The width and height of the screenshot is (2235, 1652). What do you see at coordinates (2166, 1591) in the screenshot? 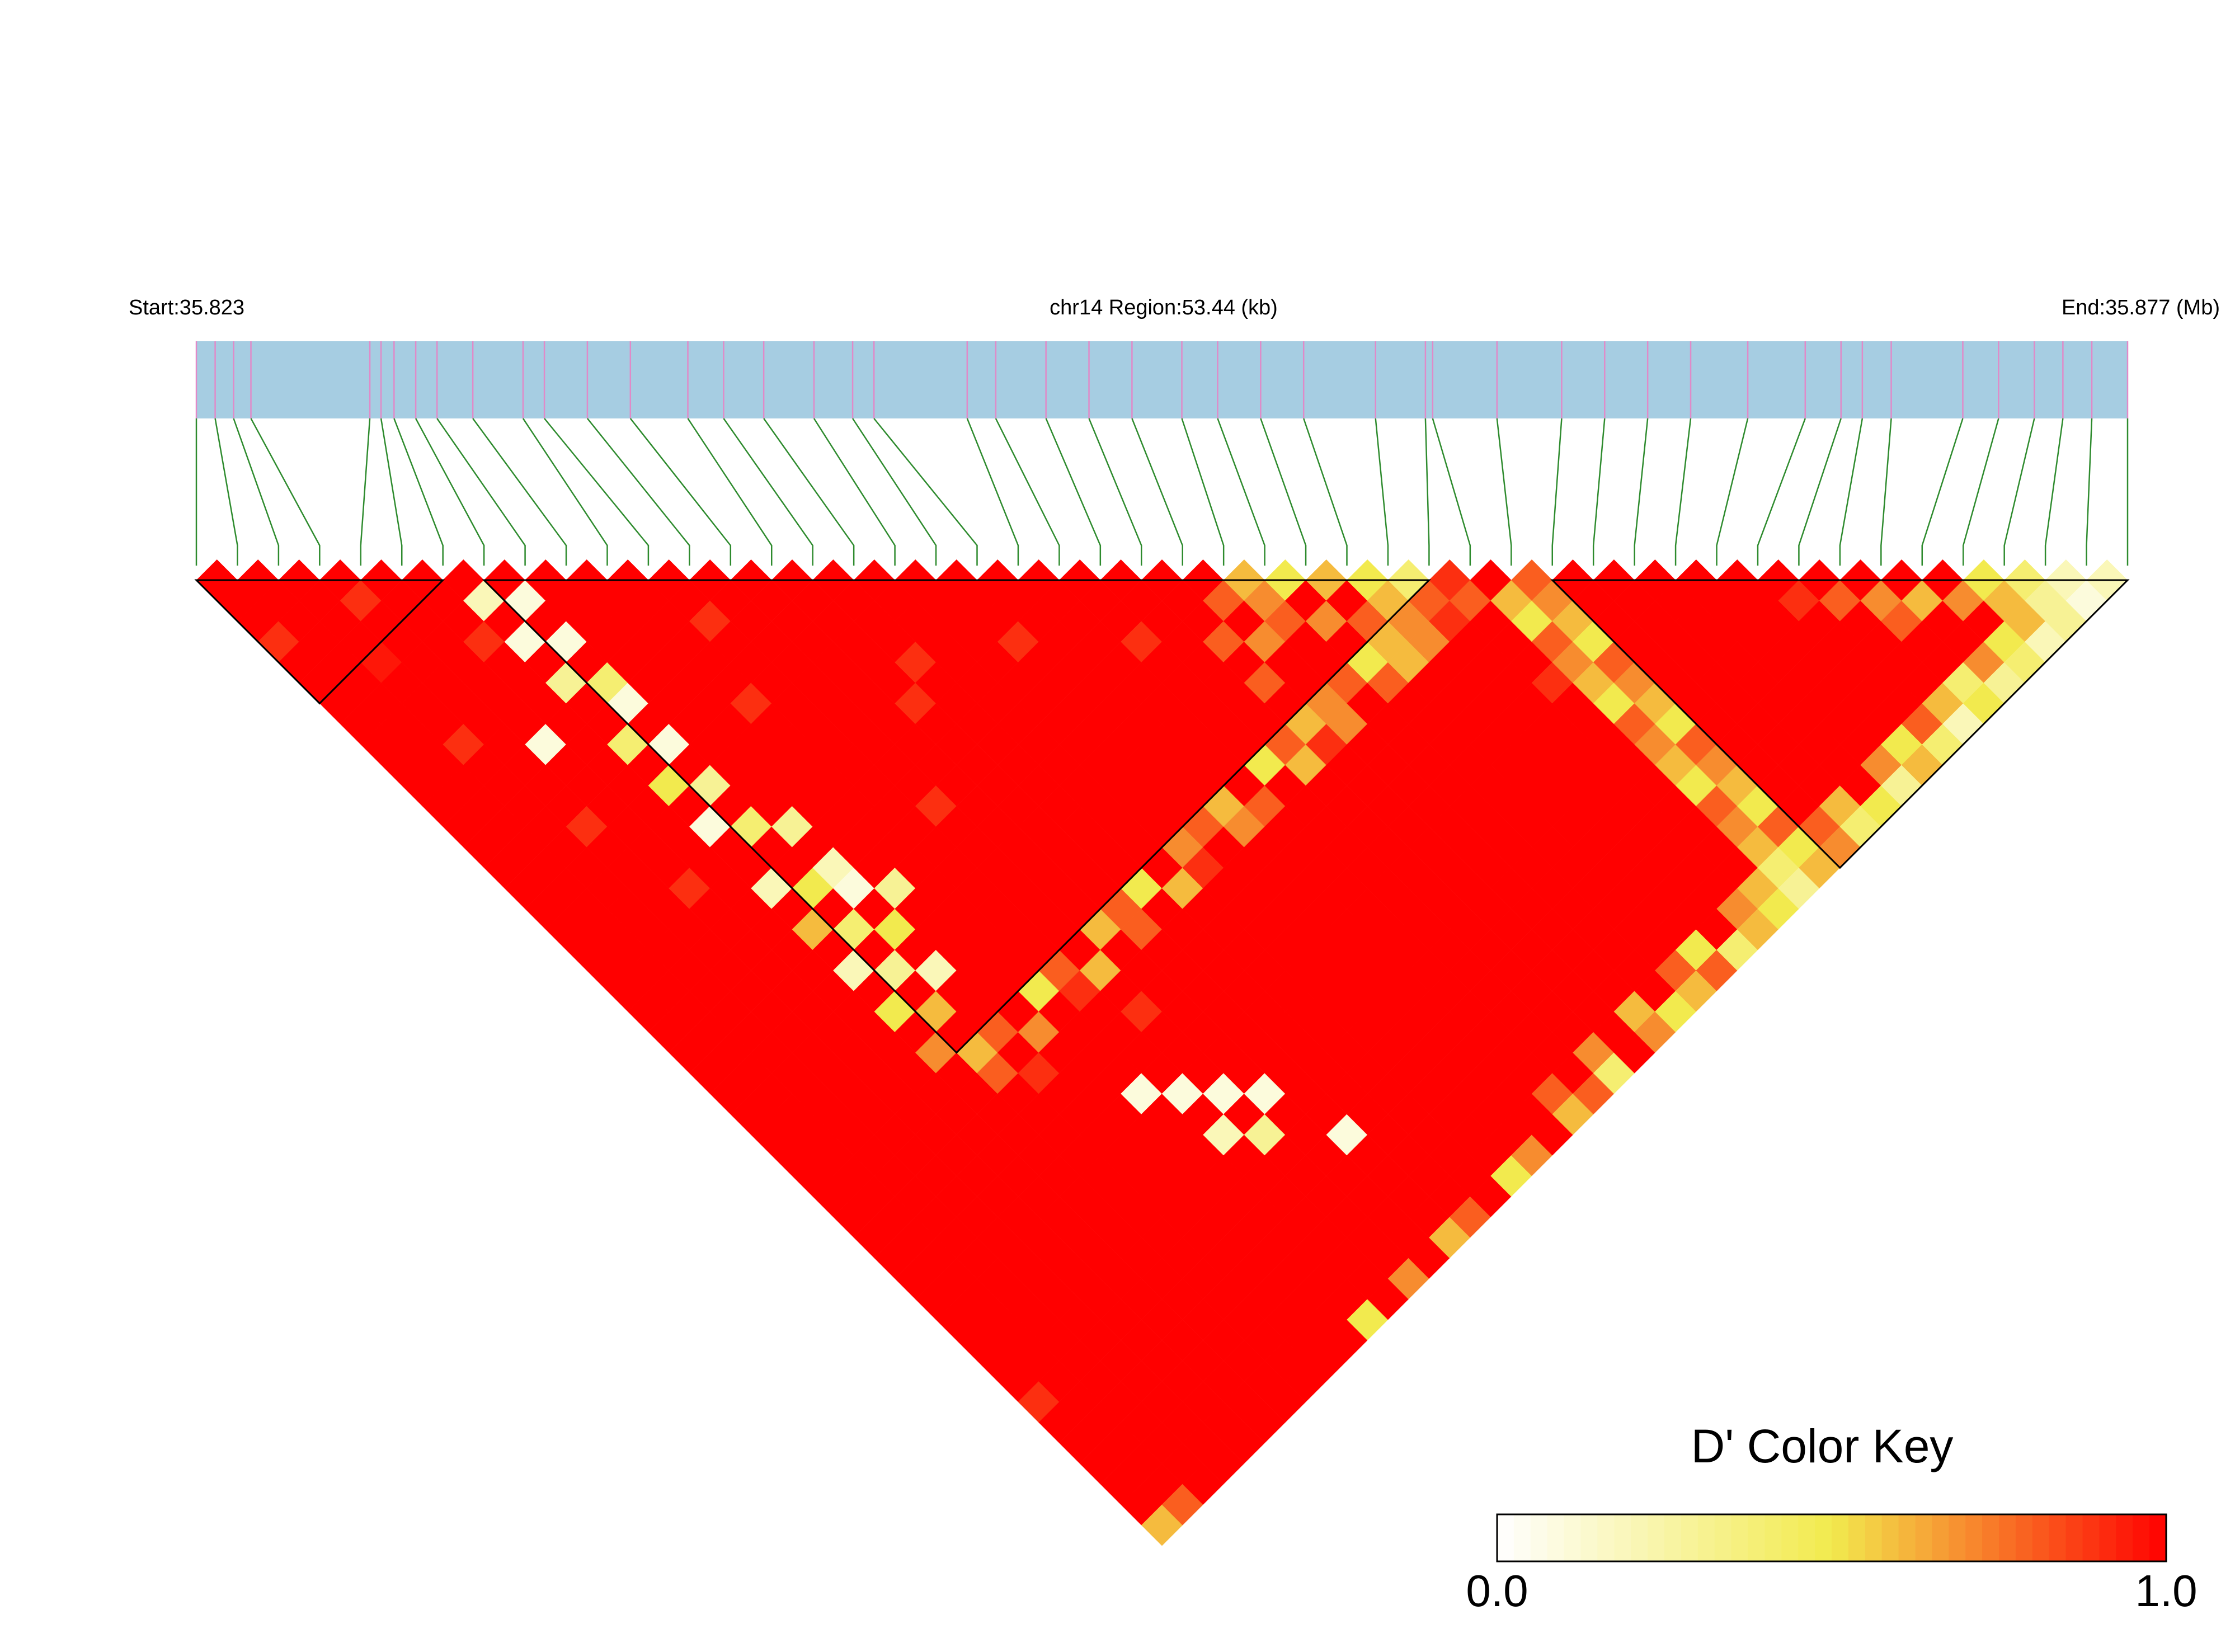
I see `key-tick-label: 1.0` at bounding box center [2166, 1591].